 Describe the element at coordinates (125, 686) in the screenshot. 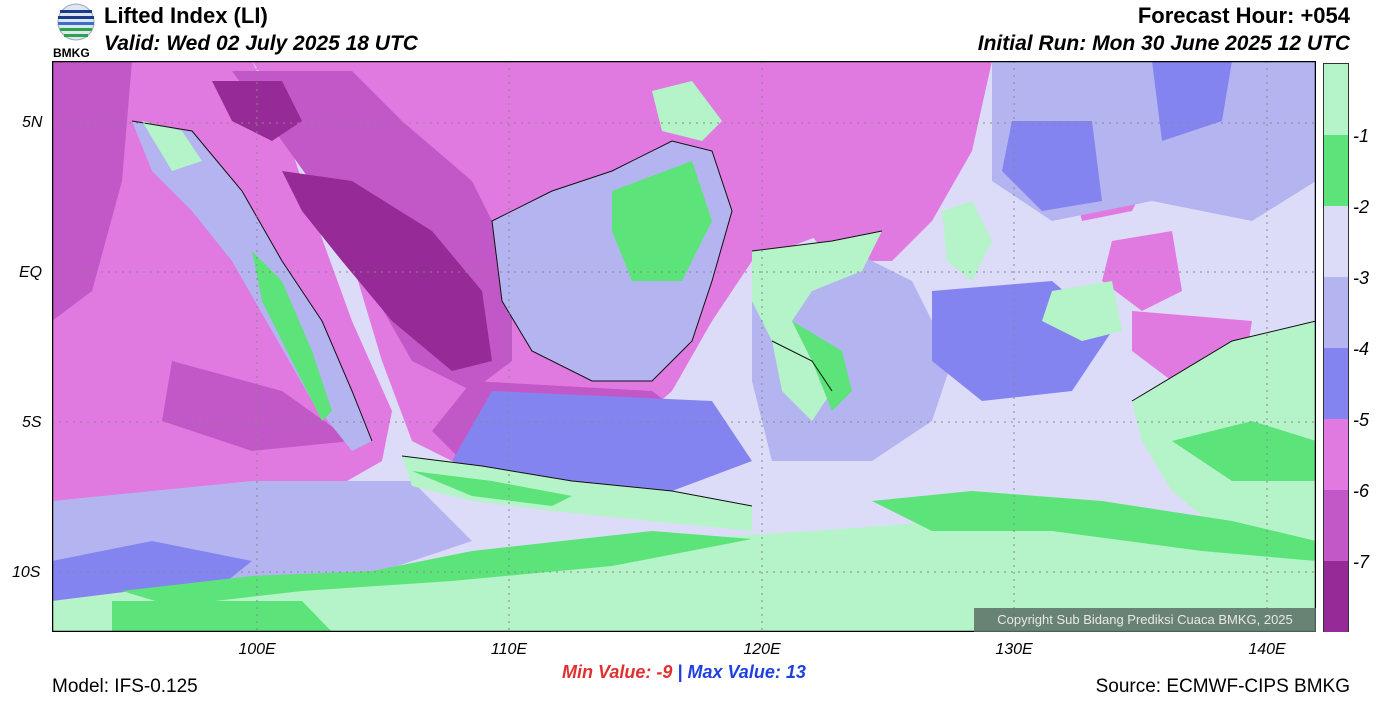

I see `model-label: Model: IFS-0.125` at that location.